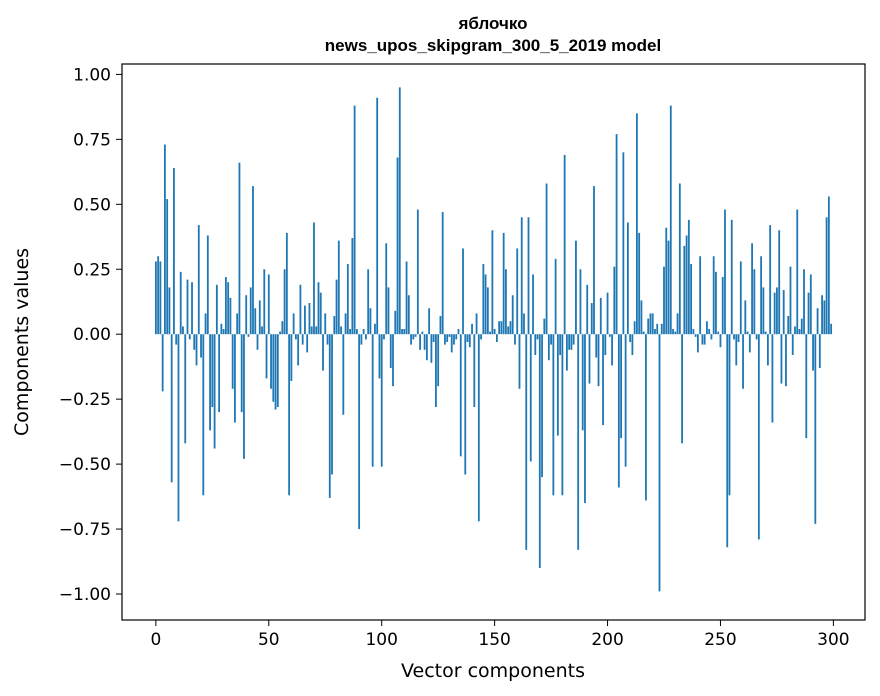 The width and height of the screenshot is (880, 696). Describe the element at coordinates (92, 140) in the screenshot. I see `y-tick-label: 0.75` at that location.